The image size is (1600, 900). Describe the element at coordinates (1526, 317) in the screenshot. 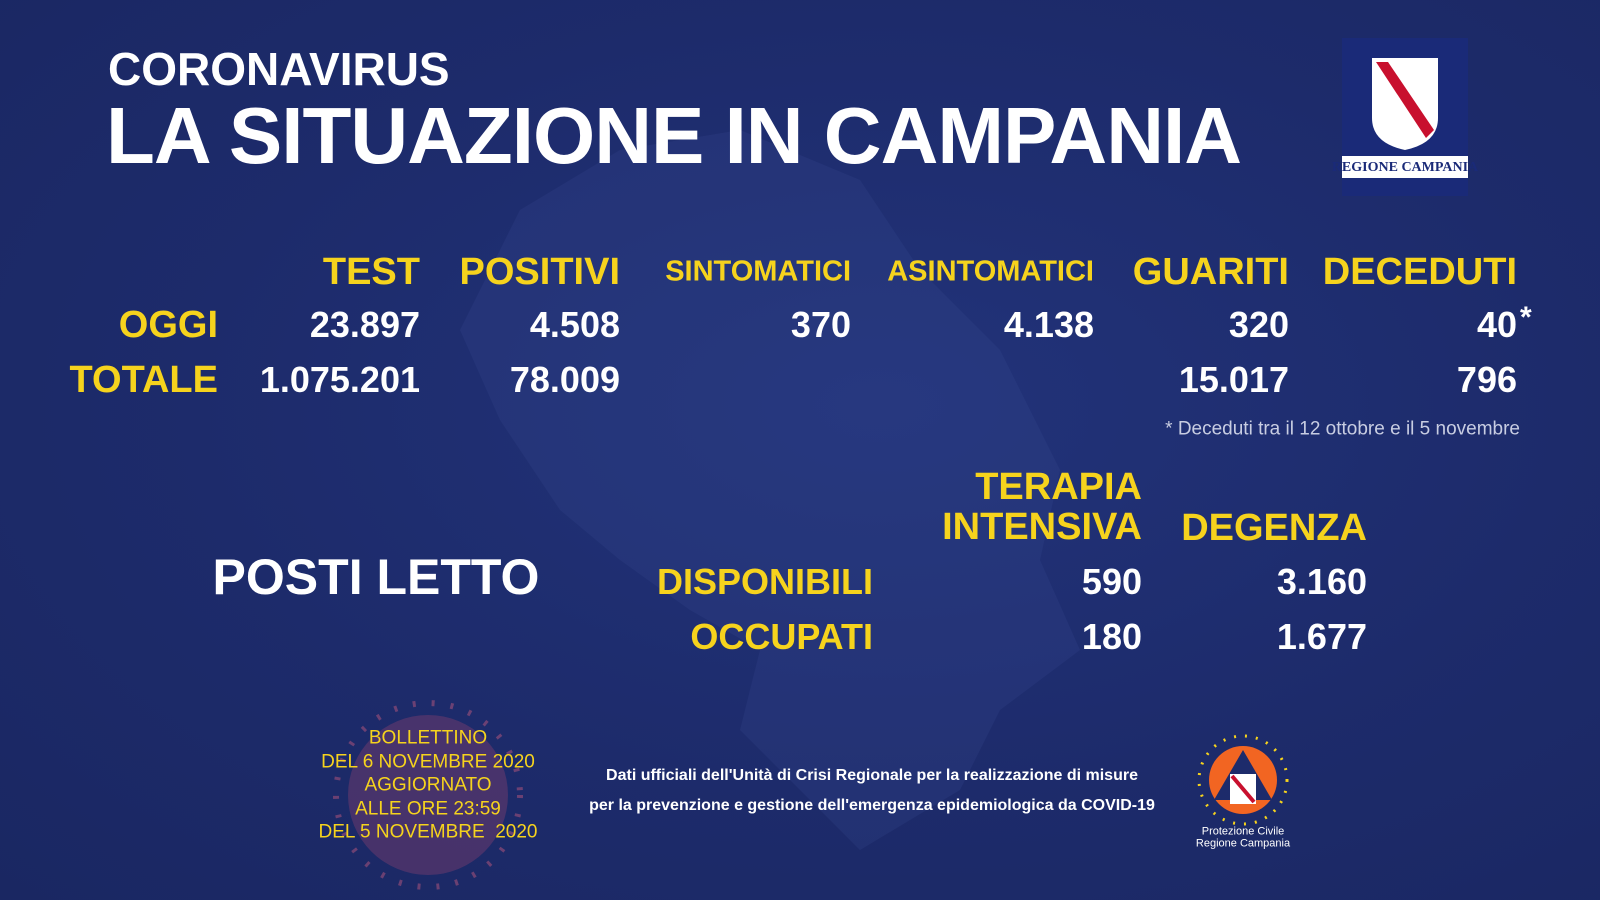

I see `note-marker: *` at that location.